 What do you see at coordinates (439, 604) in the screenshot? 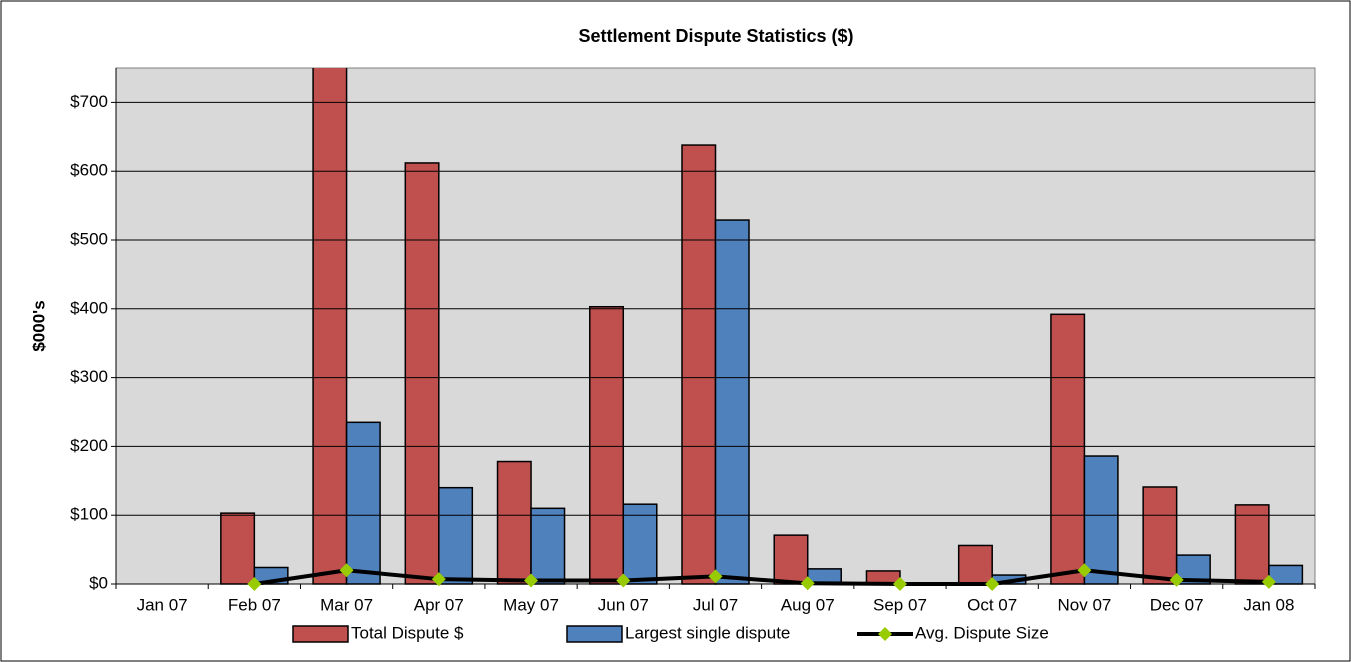
I see `x-tick-label: Apr 07` at bounding box center [439, 604].